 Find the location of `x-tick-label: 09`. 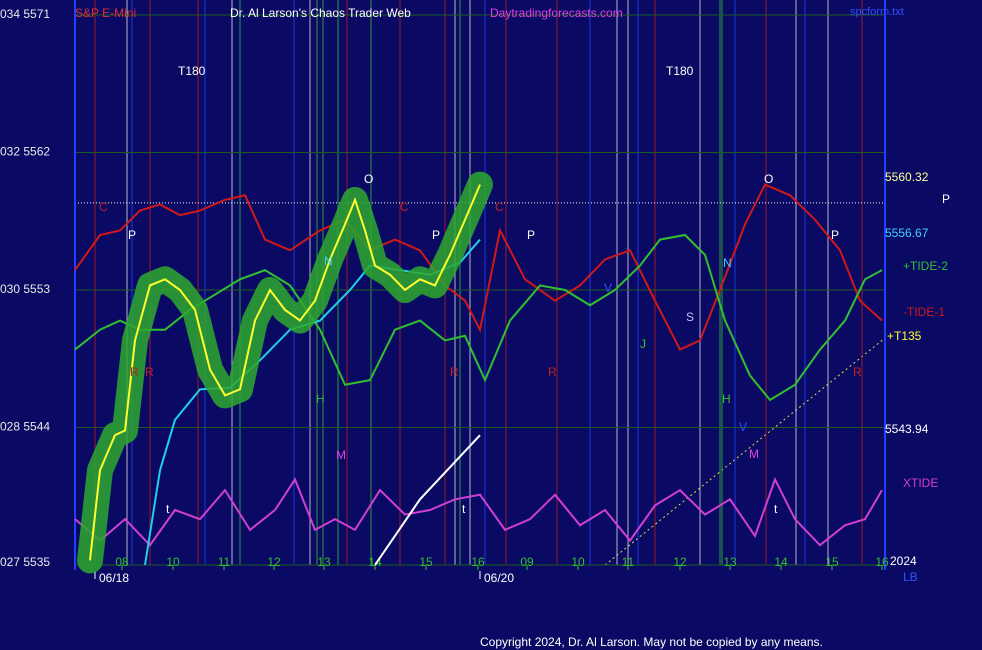

x-tick-label: 09 is located at coordinates (527, 562).